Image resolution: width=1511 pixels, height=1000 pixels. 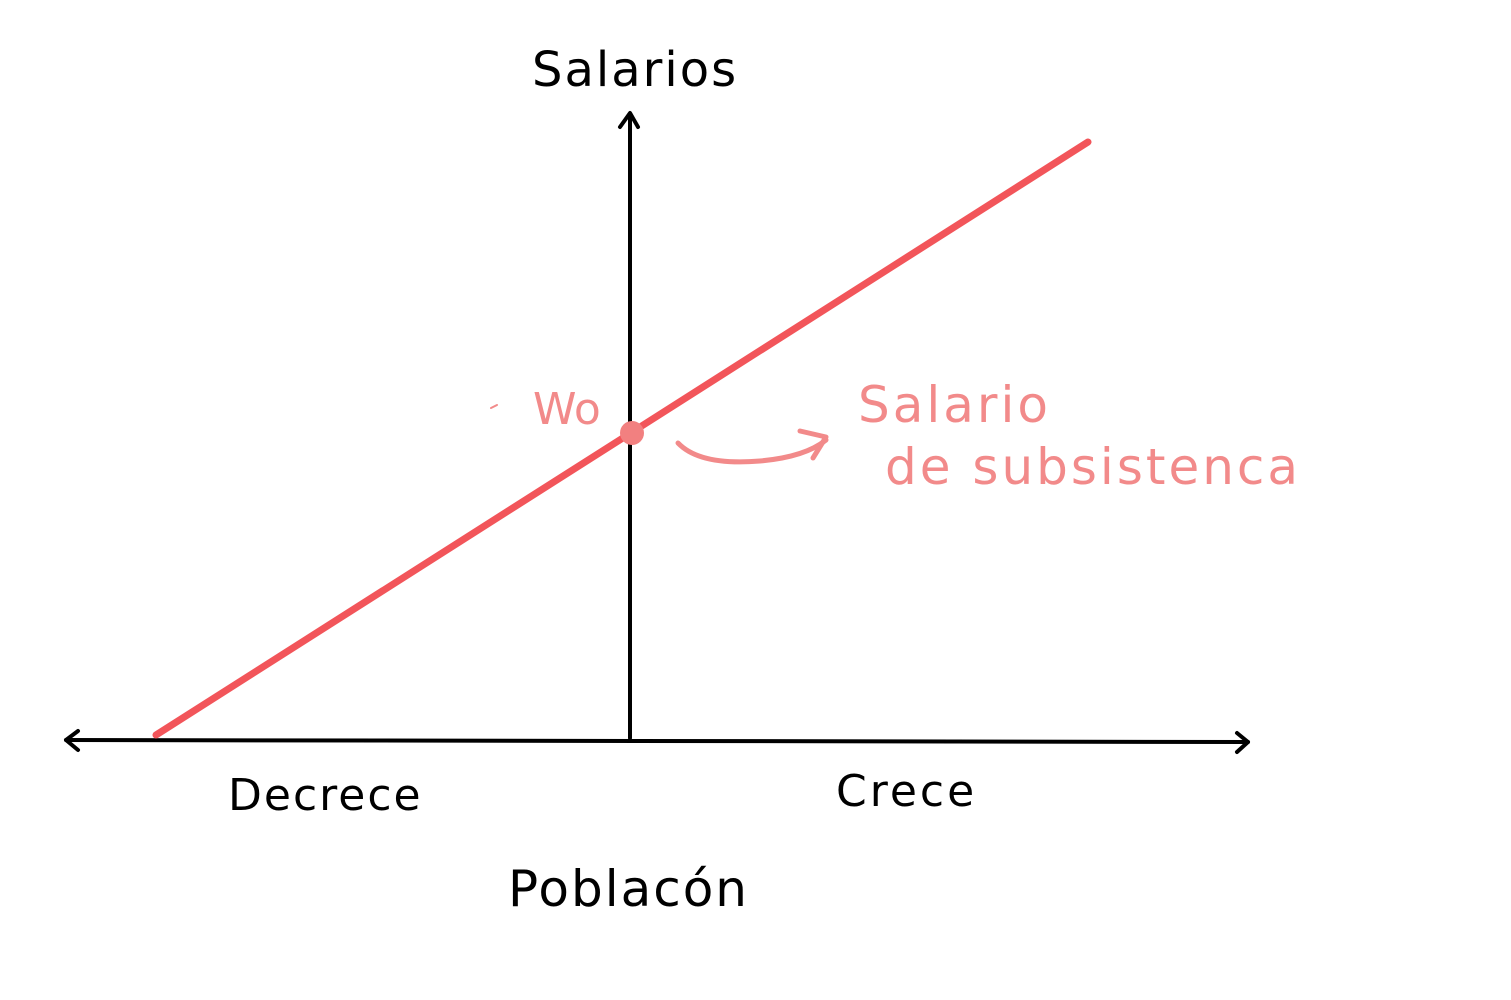 I want to click on x-axis-left-arrowhead, so click(x=72, y=740).